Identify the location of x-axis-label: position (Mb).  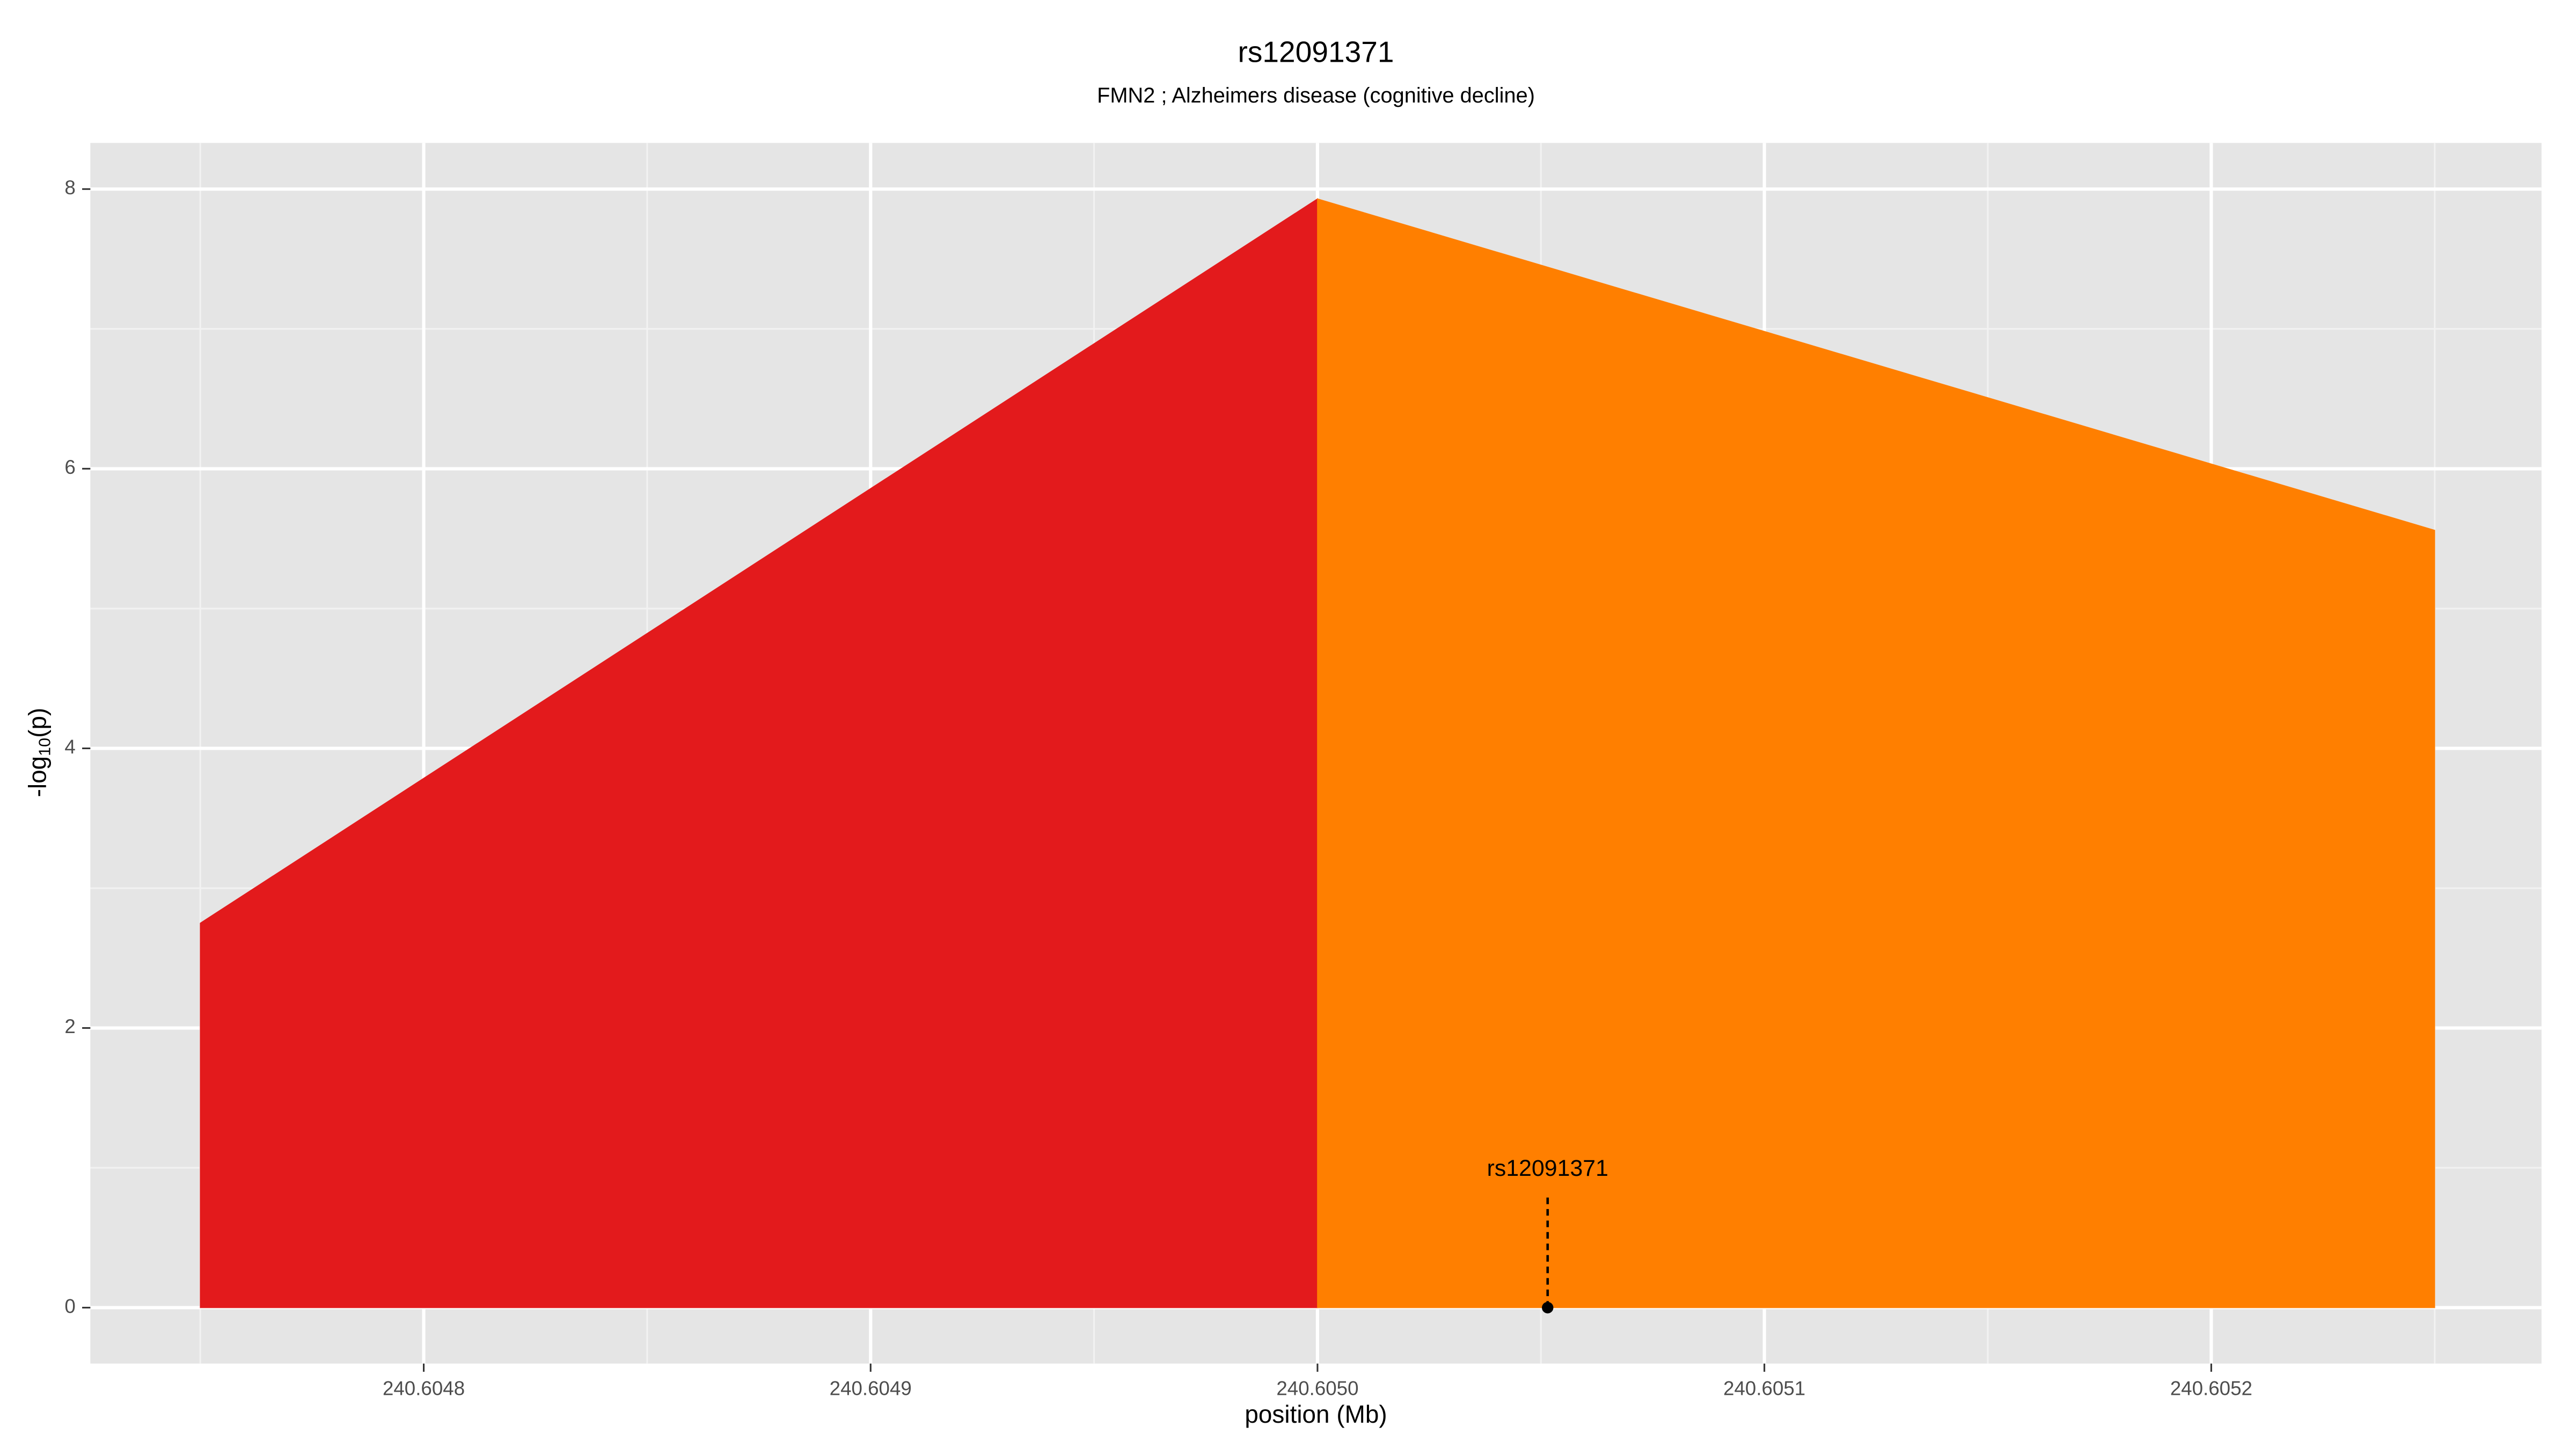
(1316, 1414).